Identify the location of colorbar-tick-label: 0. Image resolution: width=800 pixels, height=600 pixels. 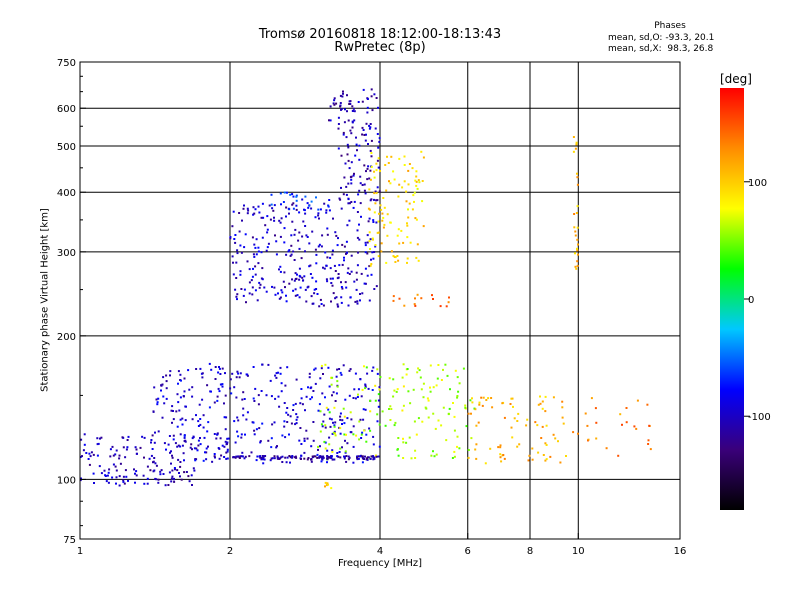
(751, 300).